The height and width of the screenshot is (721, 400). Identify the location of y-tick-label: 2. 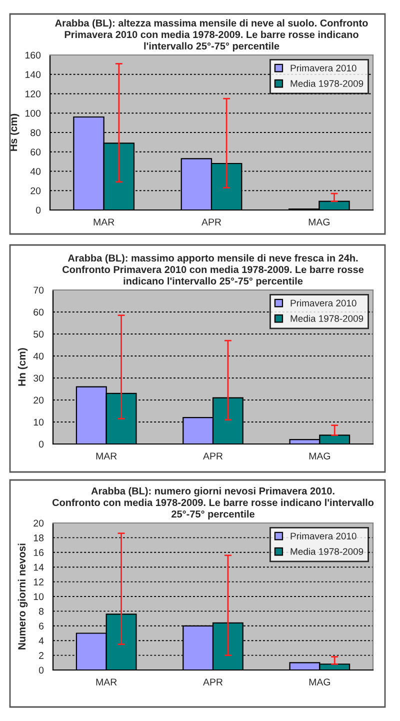
(41, 655).